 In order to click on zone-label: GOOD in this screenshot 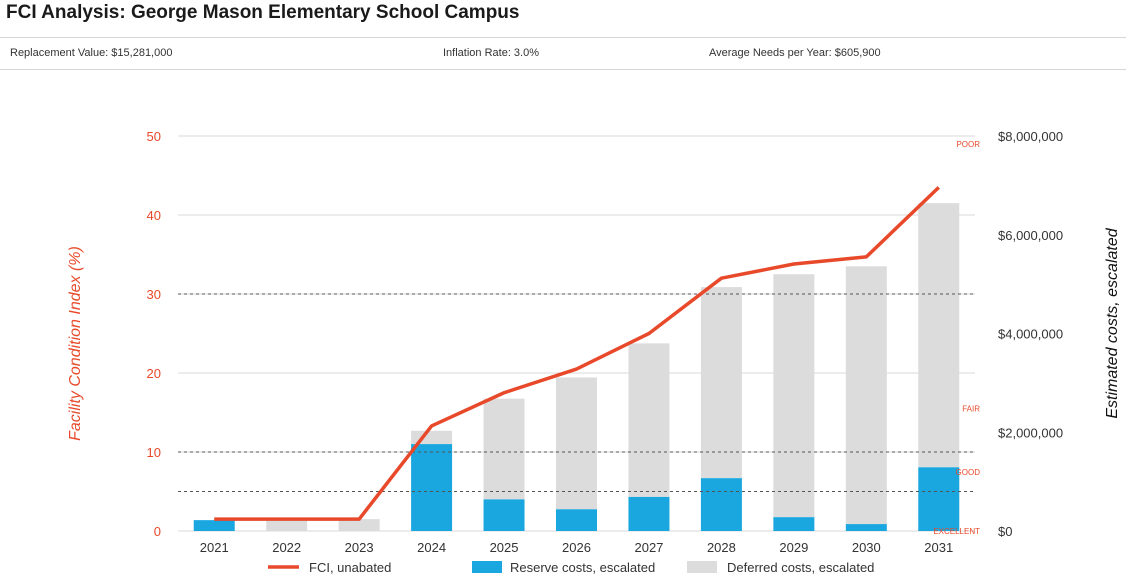, I will do `click(968, 472)`.